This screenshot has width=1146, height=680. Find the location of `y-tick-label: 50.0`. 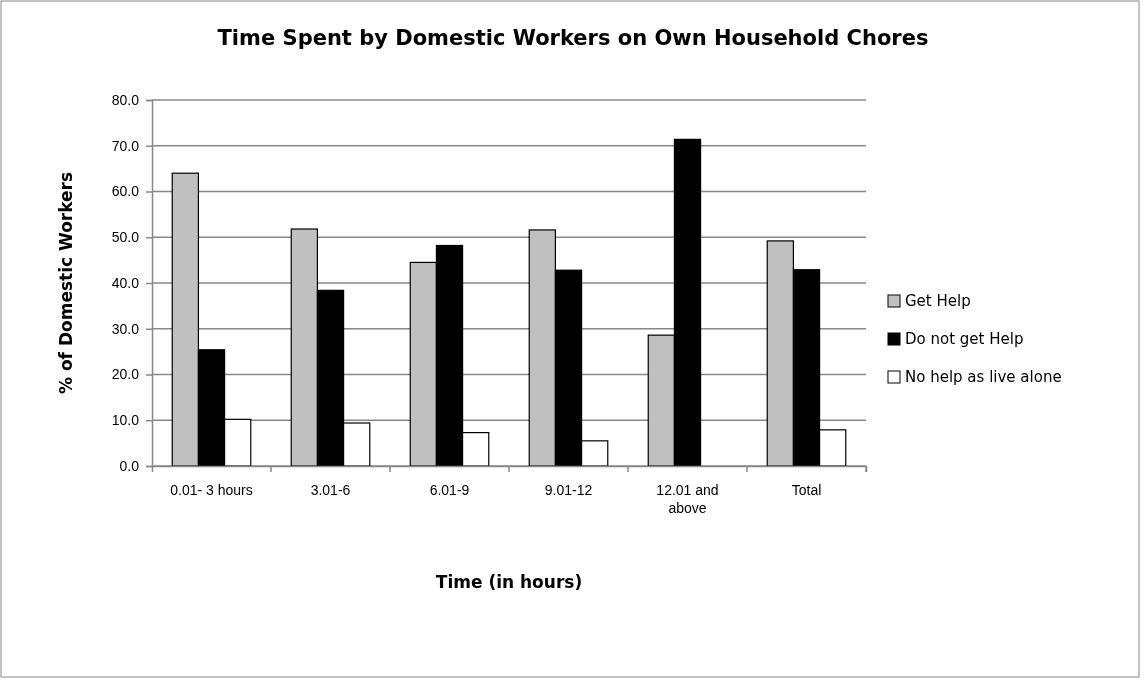

y-tick-label: 50.0 is located at coordinates (125, 237).